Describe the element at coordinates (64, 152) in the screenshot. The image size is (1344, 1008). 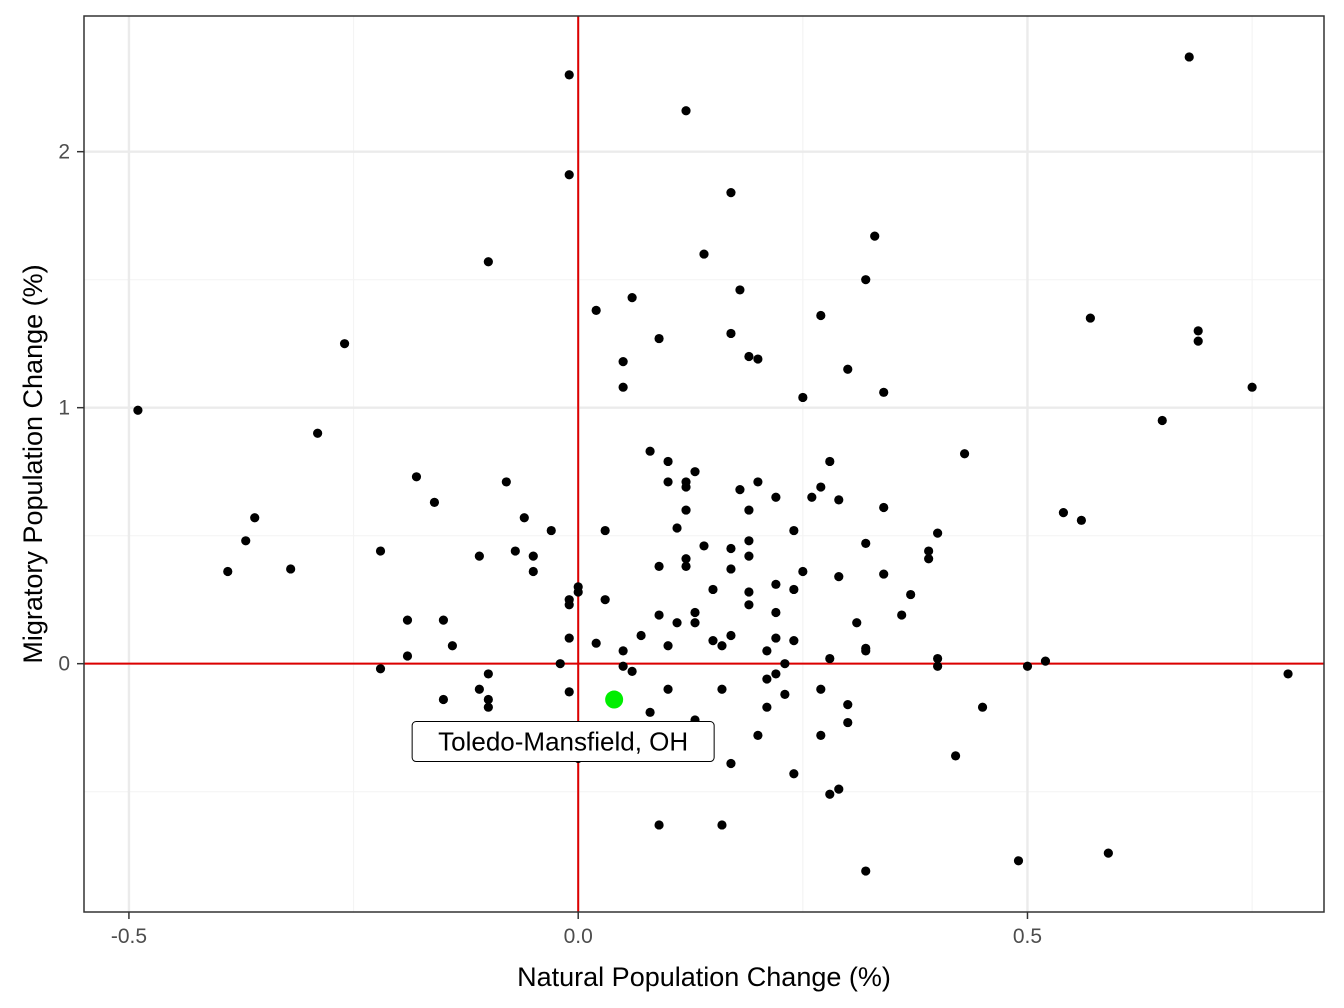
I see `y-tick-label: 2` at that location.